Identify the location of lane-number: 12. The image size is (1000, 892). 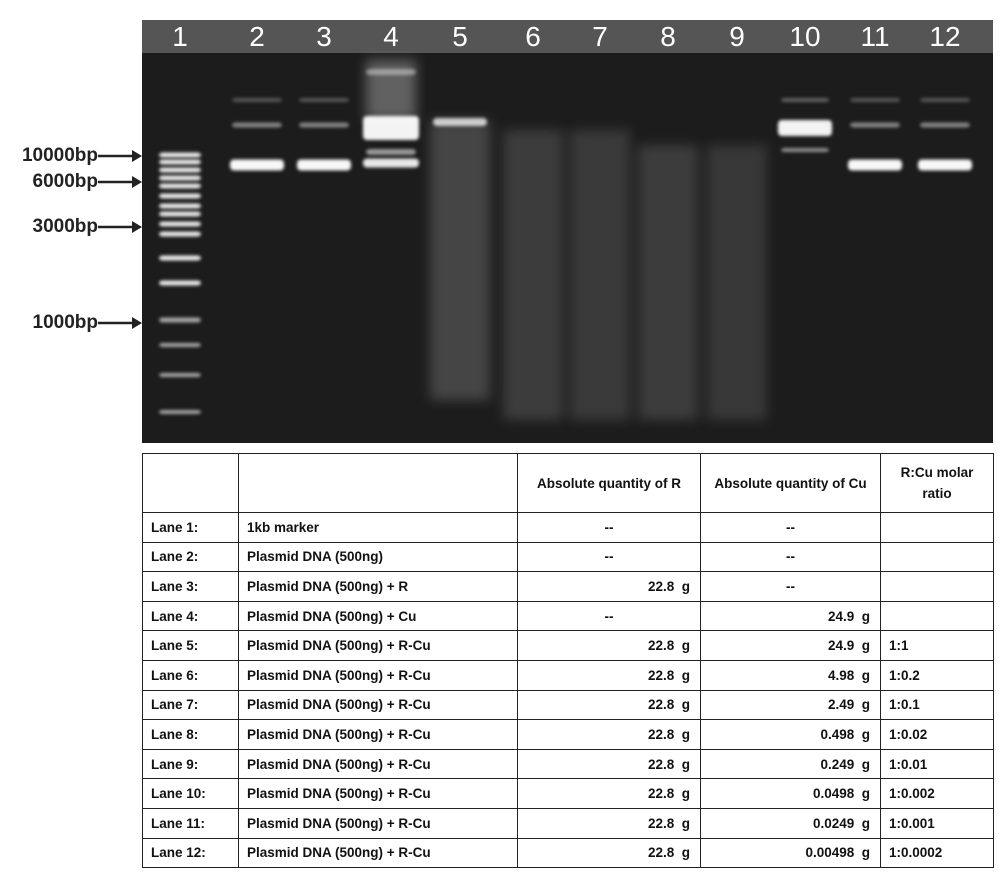
(944, 36).